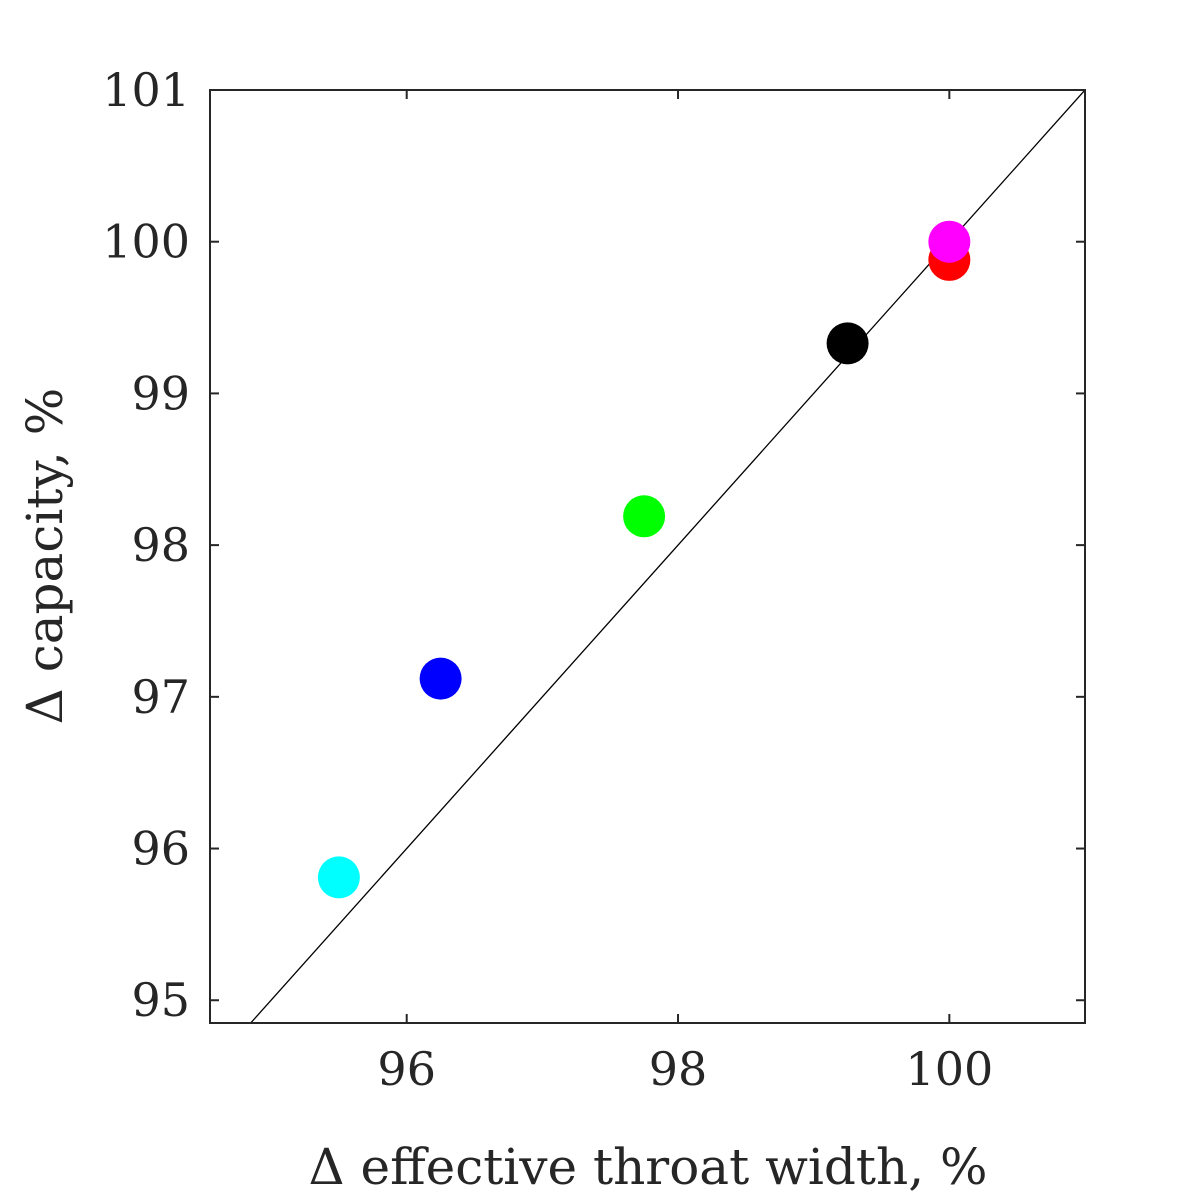  I want to click on x-tick-label-96: 96, so click(406, 1069).